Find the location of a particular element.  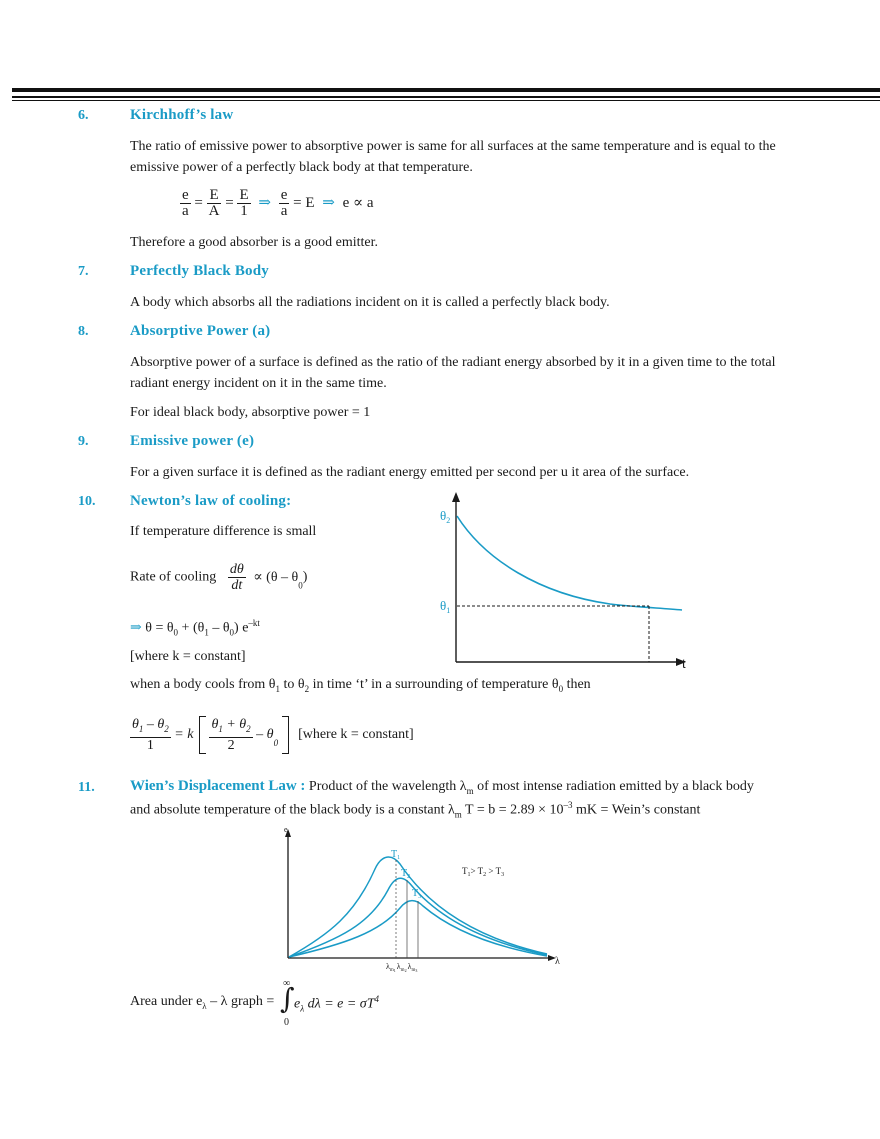

curve-T2 is located at coordinates (418, 917).